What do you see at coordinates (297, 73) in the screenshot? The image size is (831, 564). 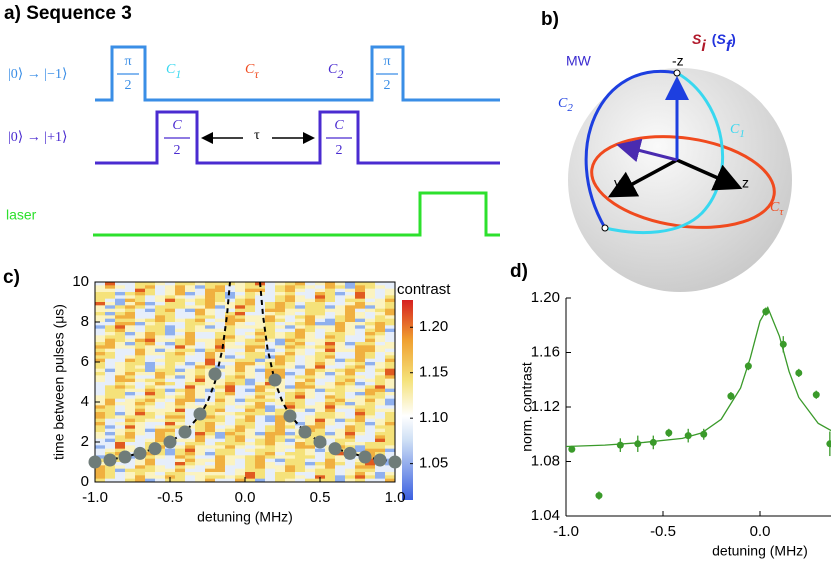 I see `pulse-line` at bounding box center [297, 73].